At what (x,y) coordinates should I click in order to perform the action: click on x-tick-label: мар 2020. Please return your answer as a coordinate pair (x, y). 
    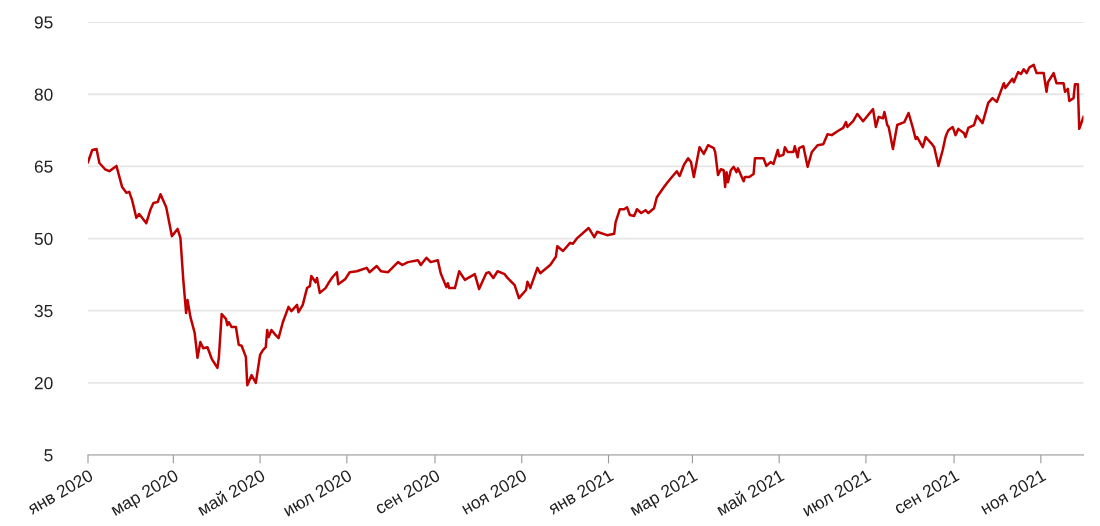
    Looking at the image, I should click on (145, 493).